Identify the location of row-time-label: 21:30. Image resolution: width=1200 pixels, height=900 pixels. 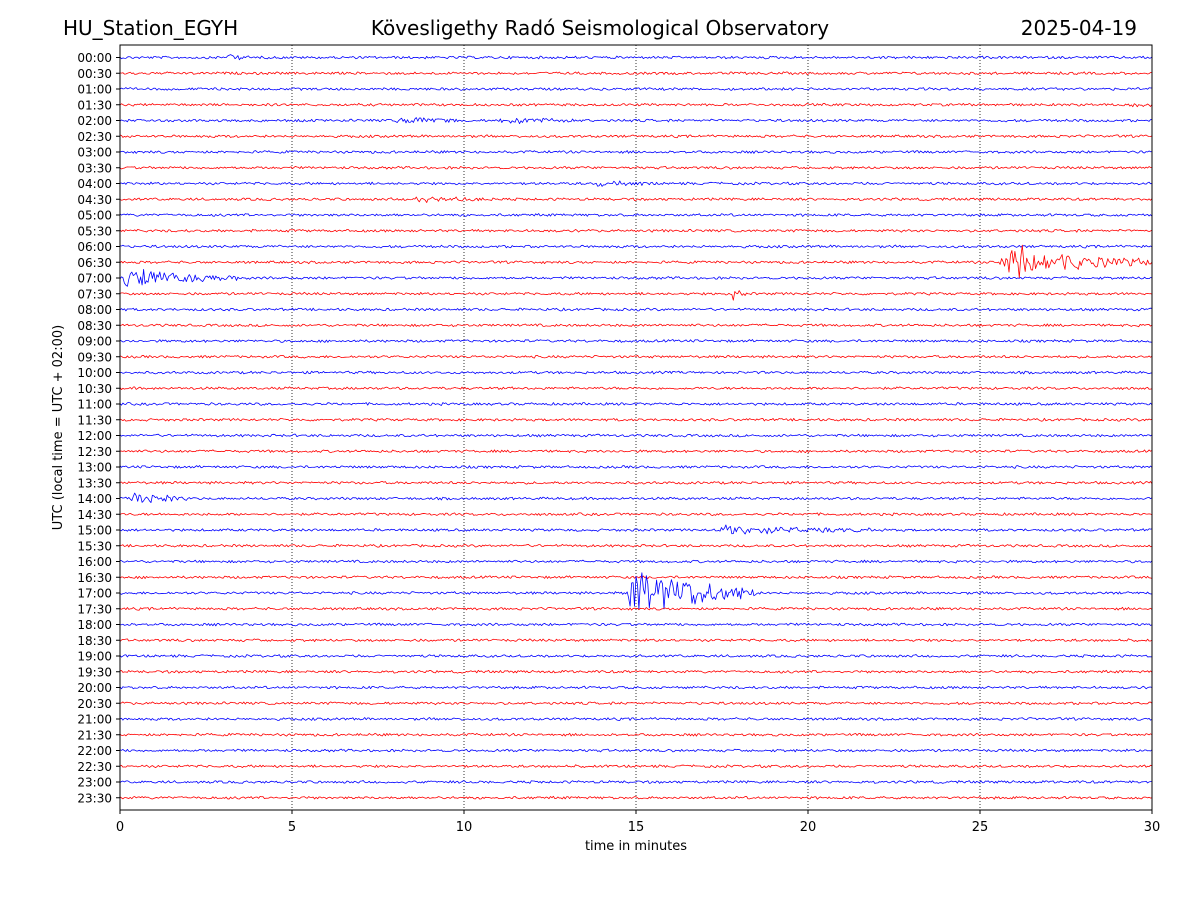
(94, 735).